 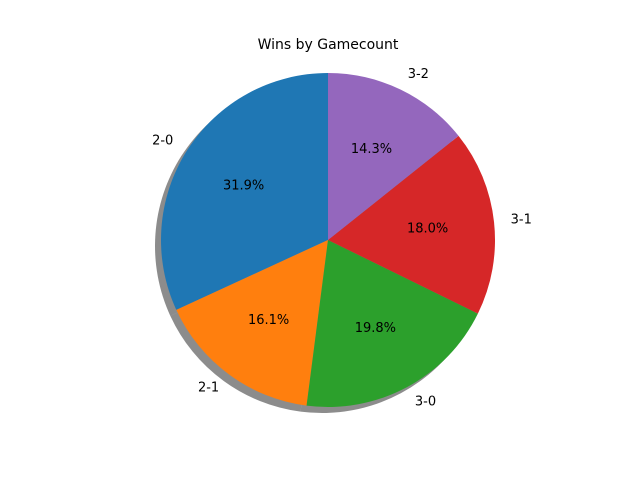 I want to click on percent-label-3-0: 19.8%, so click(x=375, y=328).